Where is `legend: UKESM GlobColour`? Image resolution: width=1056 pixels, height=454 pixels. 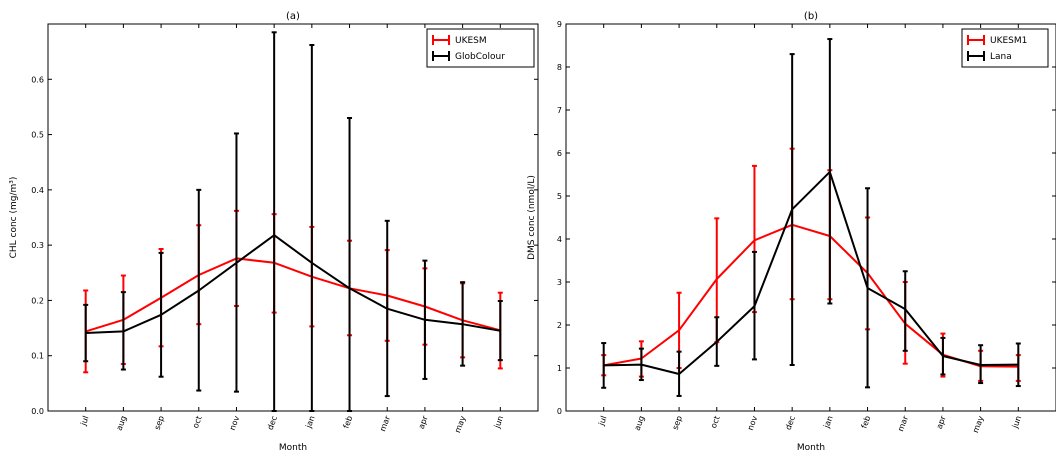
legend: UKESM GlobColour is located at coordinates (480, 48).